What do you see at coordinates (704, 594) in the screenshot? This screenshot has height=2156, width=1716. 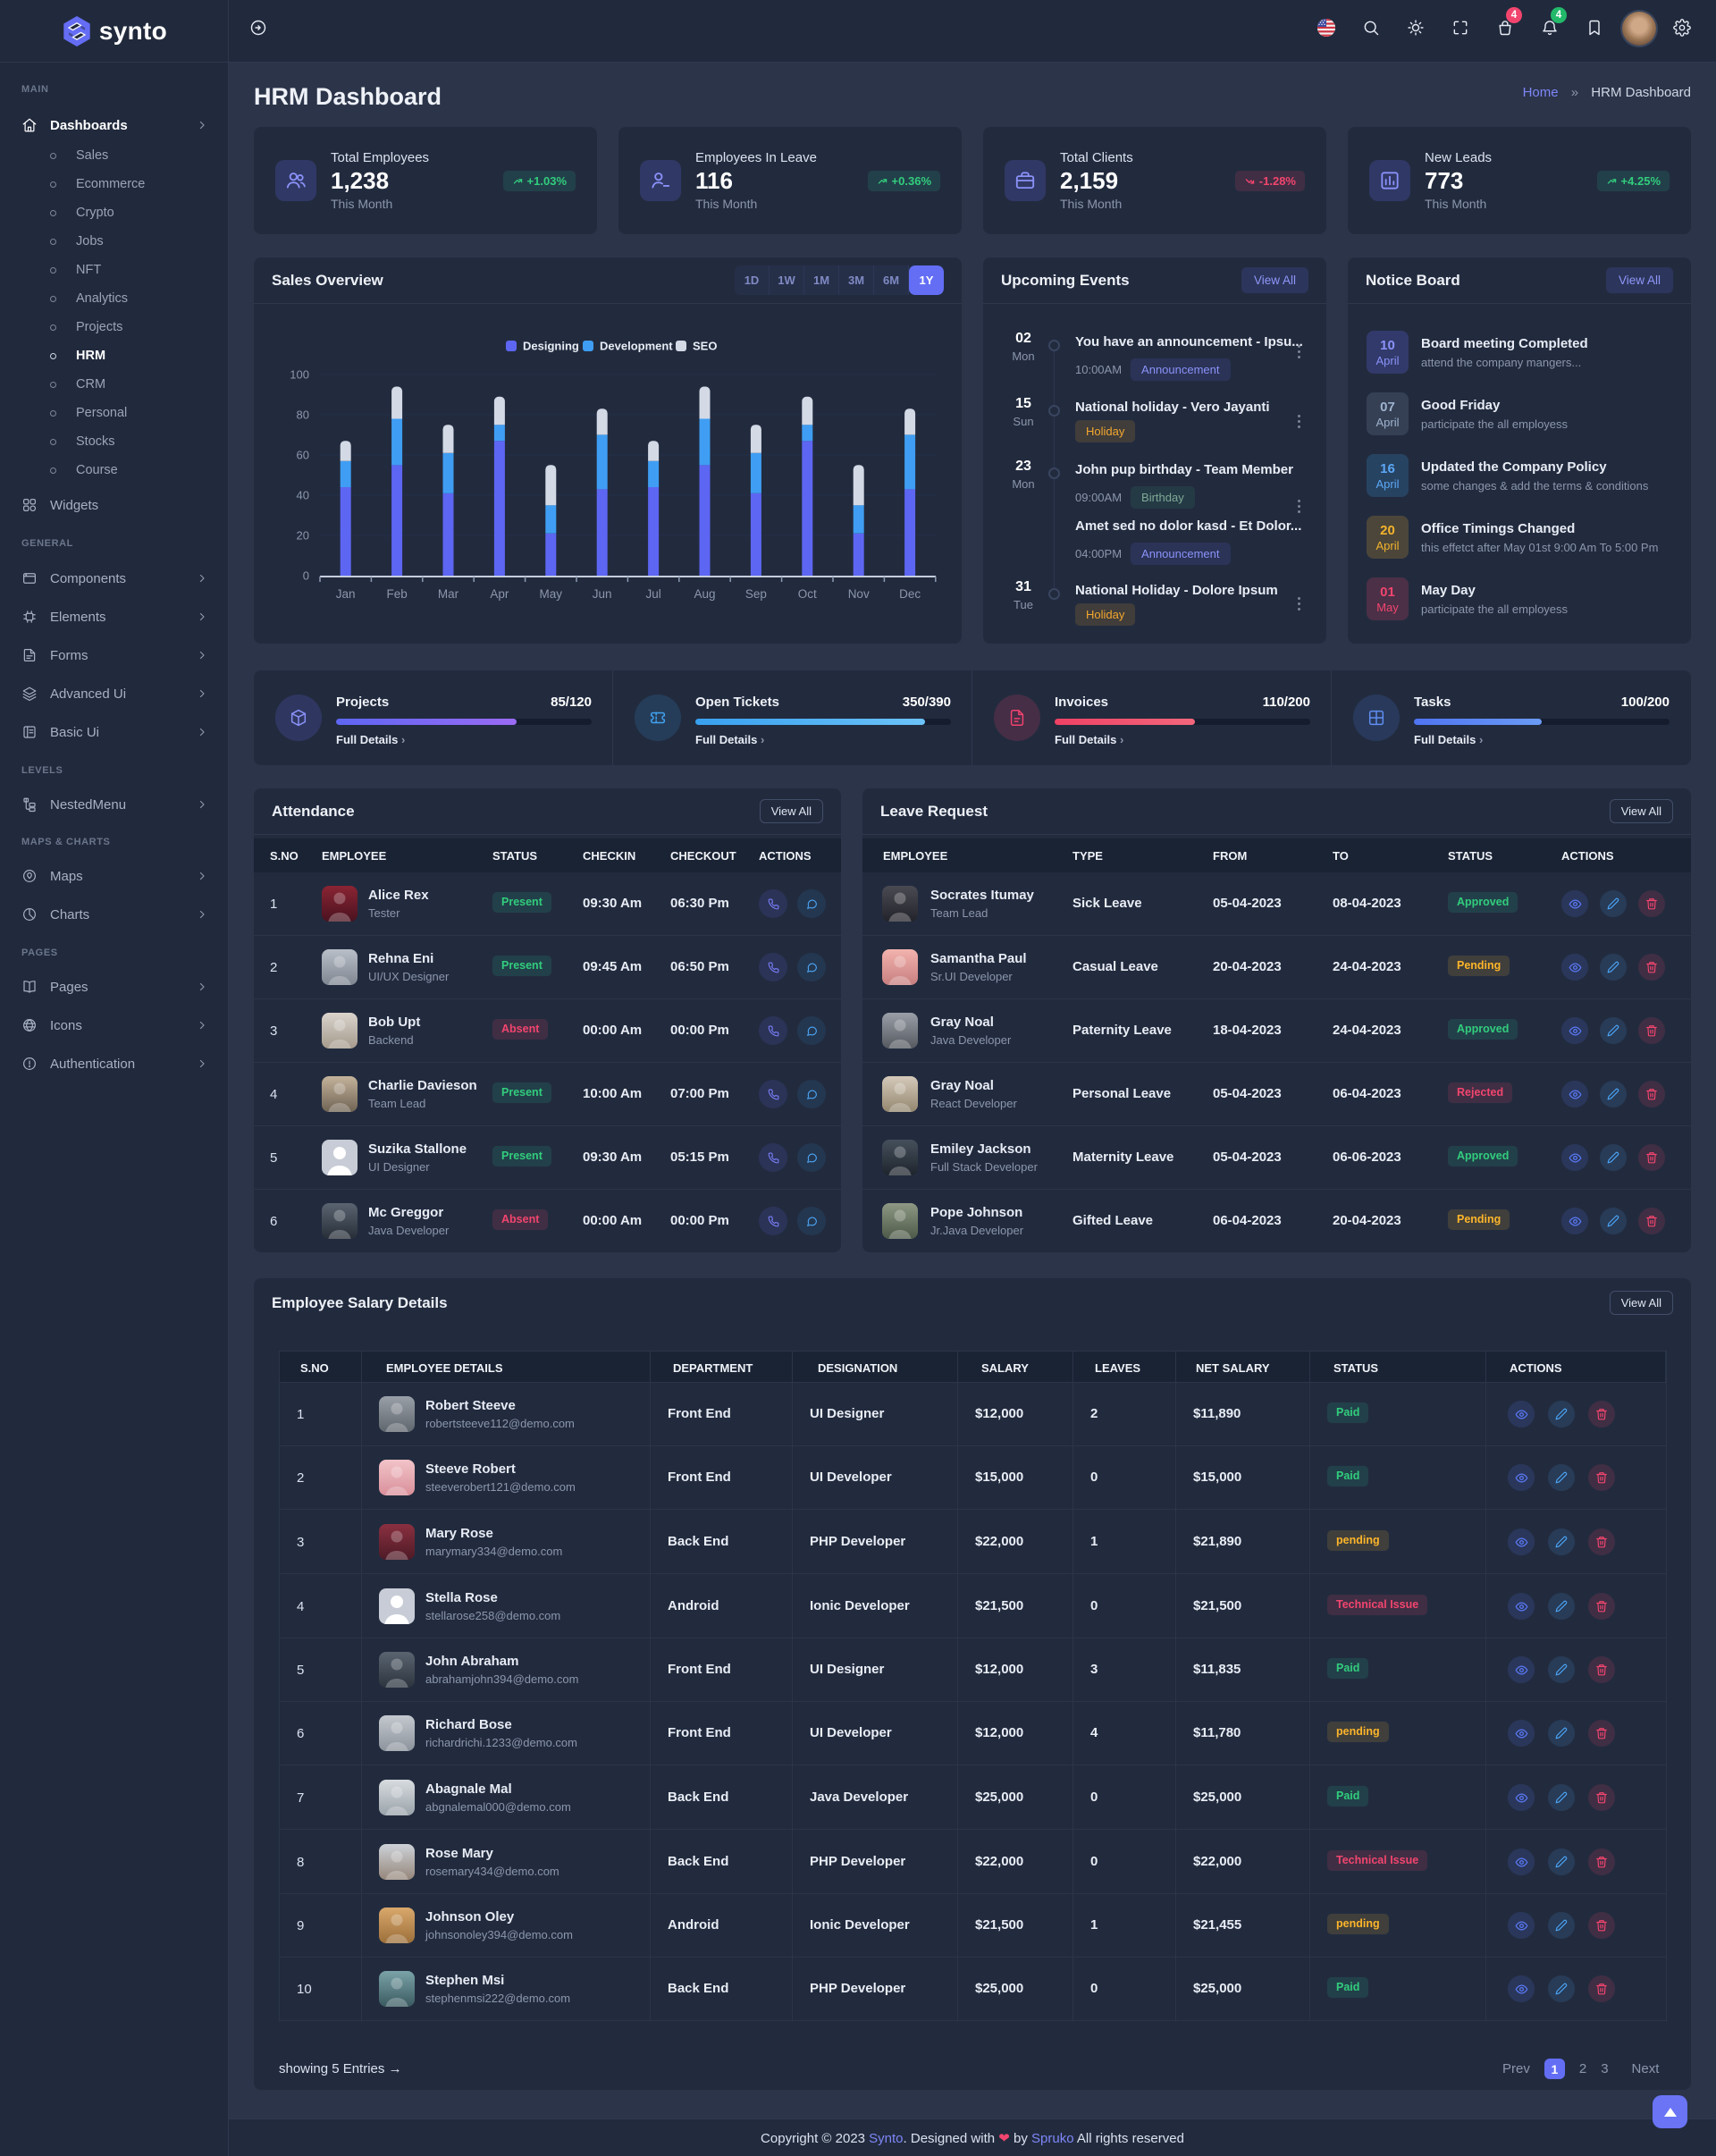 I see `svg-text: Aug` at bounding box center [704, 594].